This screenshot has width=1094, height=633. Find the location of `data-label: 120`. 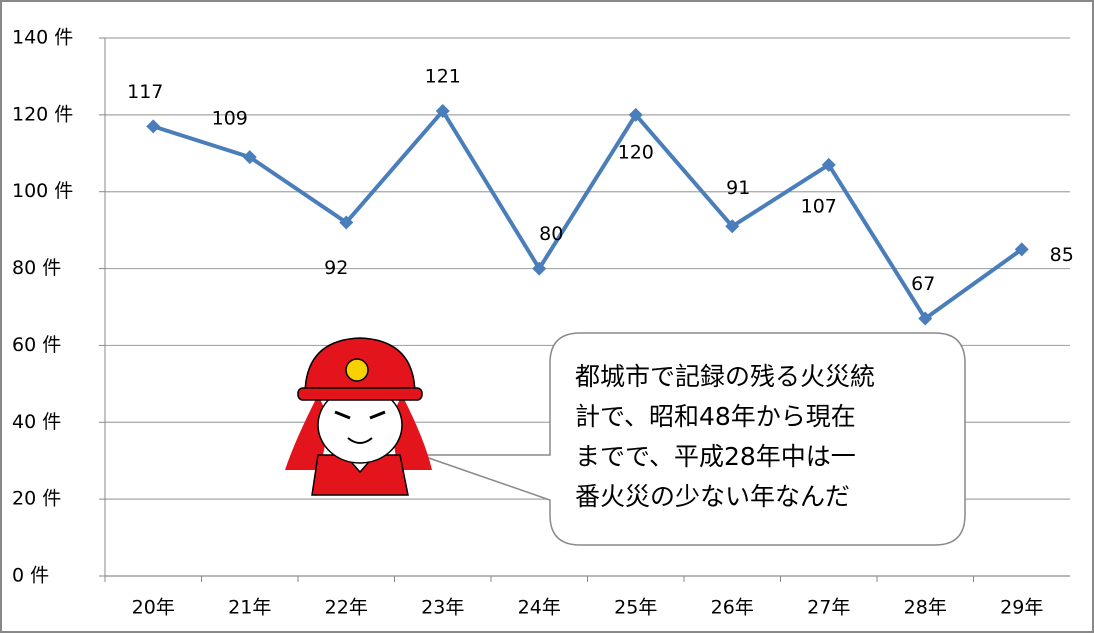

data-label: 120 is located at coordinates (636, 152).